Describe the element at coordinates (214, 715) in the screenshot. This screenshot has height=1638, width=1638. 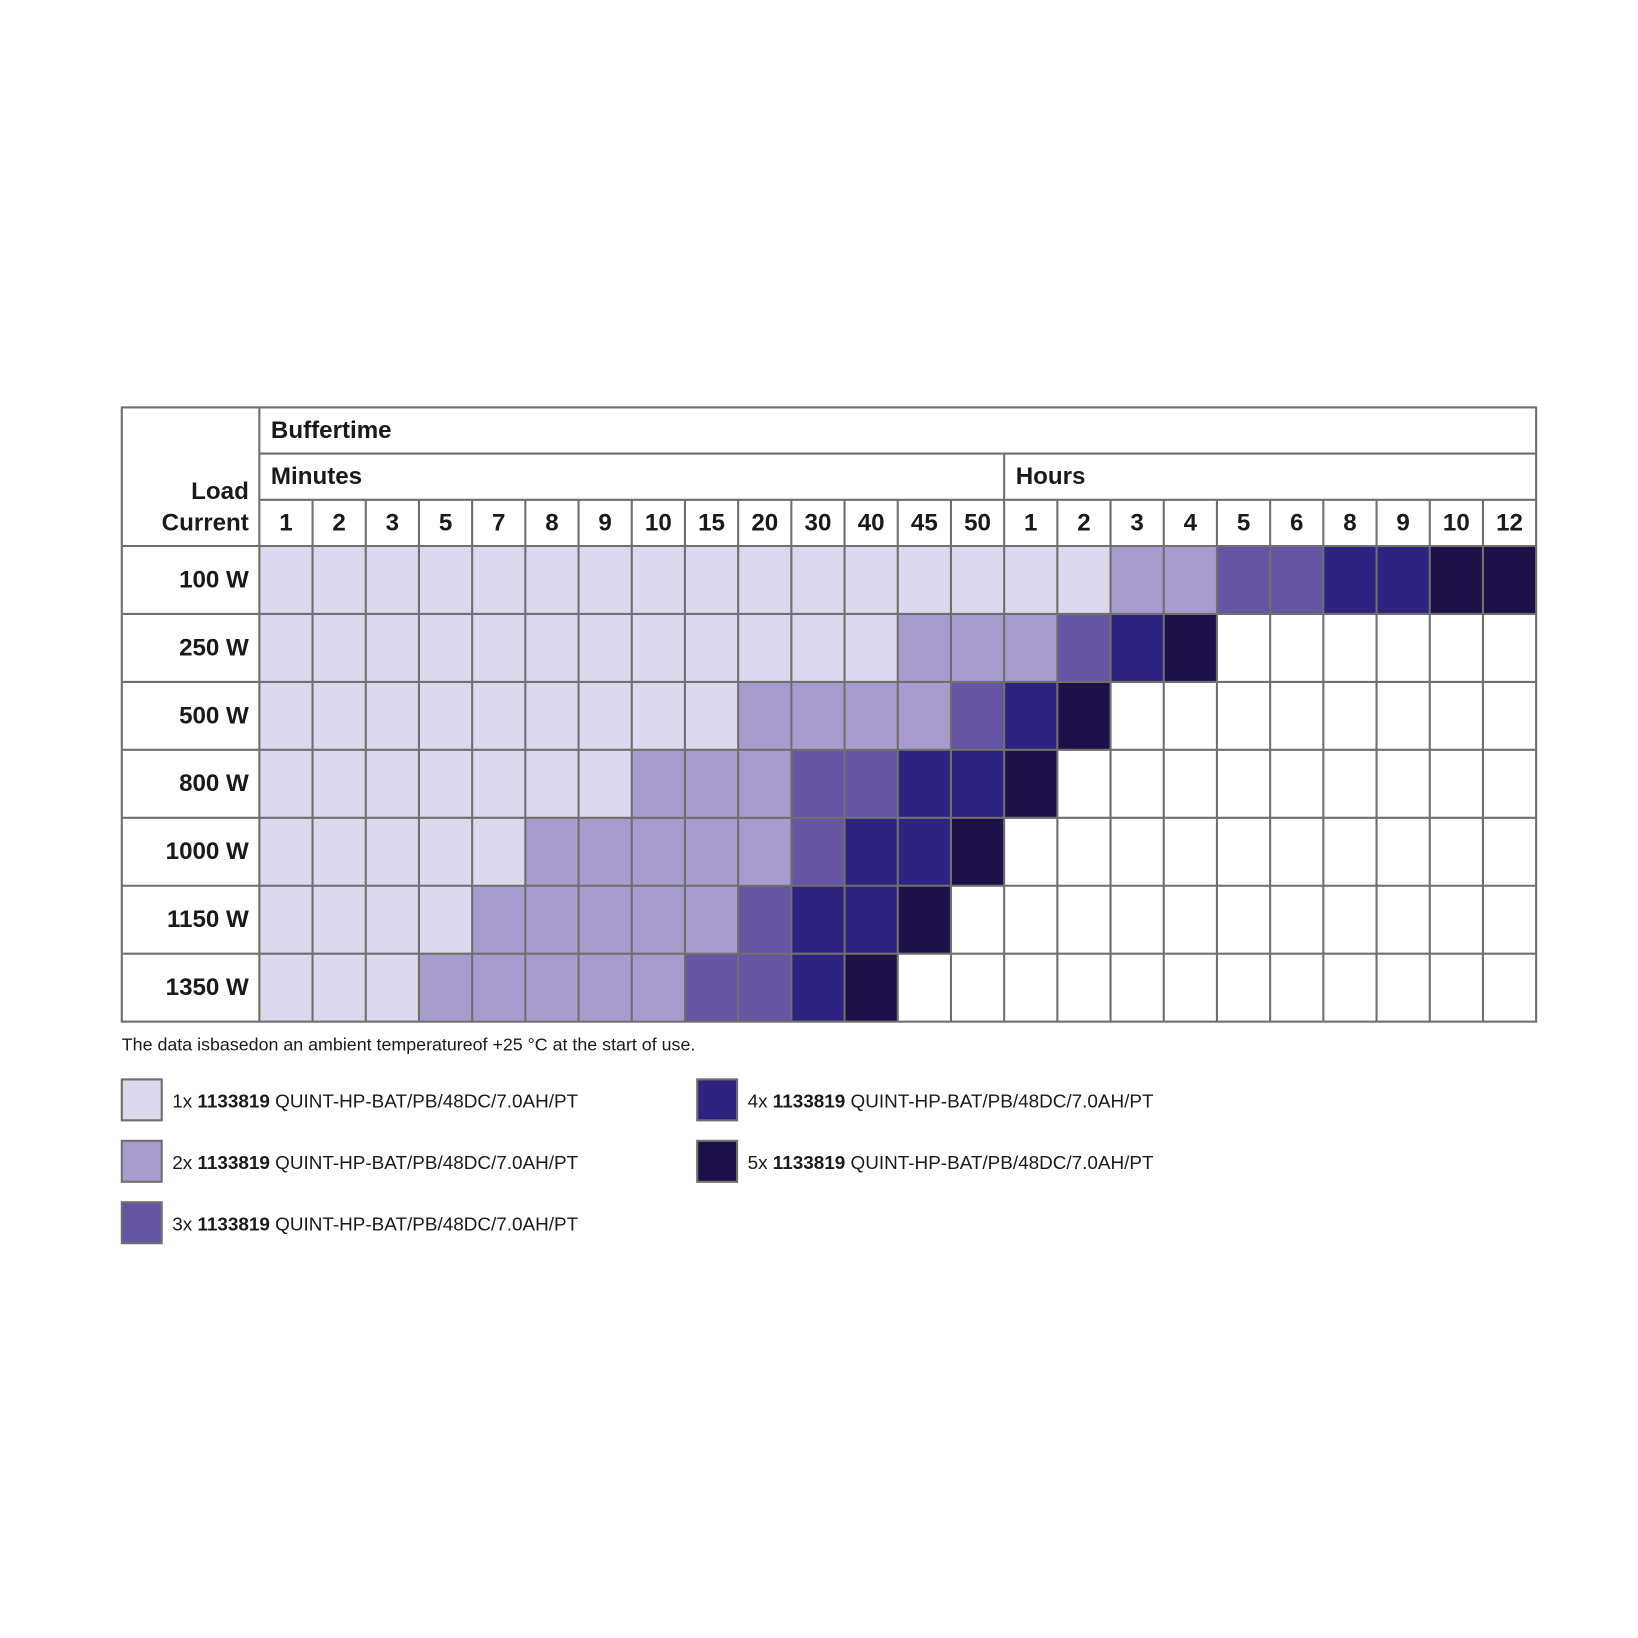
I see `row-label: 500 W` at that location.